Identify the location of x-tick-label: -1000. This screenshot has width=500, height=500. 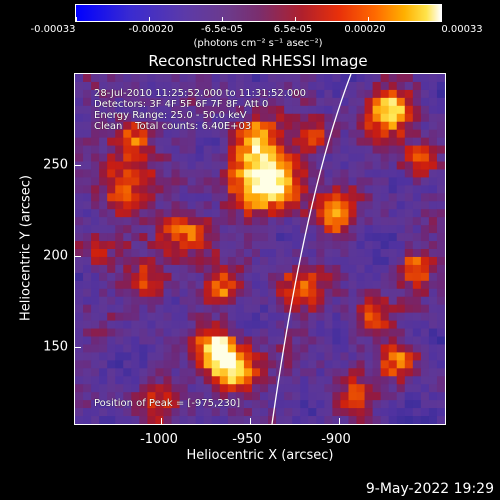
(159, 439).